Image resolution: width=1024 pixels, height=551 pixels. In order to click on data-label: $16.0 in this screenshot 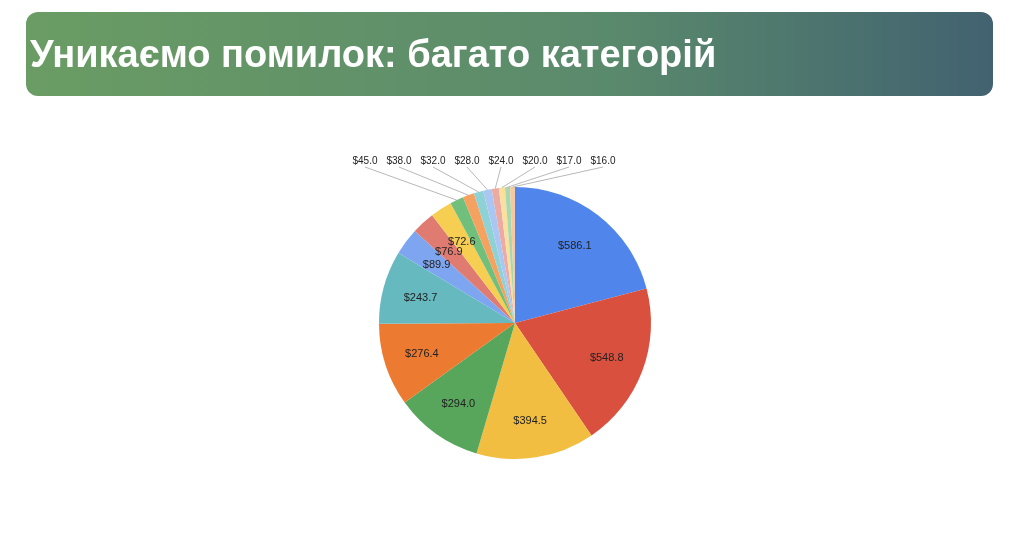, I will do `click(603, 160)`.